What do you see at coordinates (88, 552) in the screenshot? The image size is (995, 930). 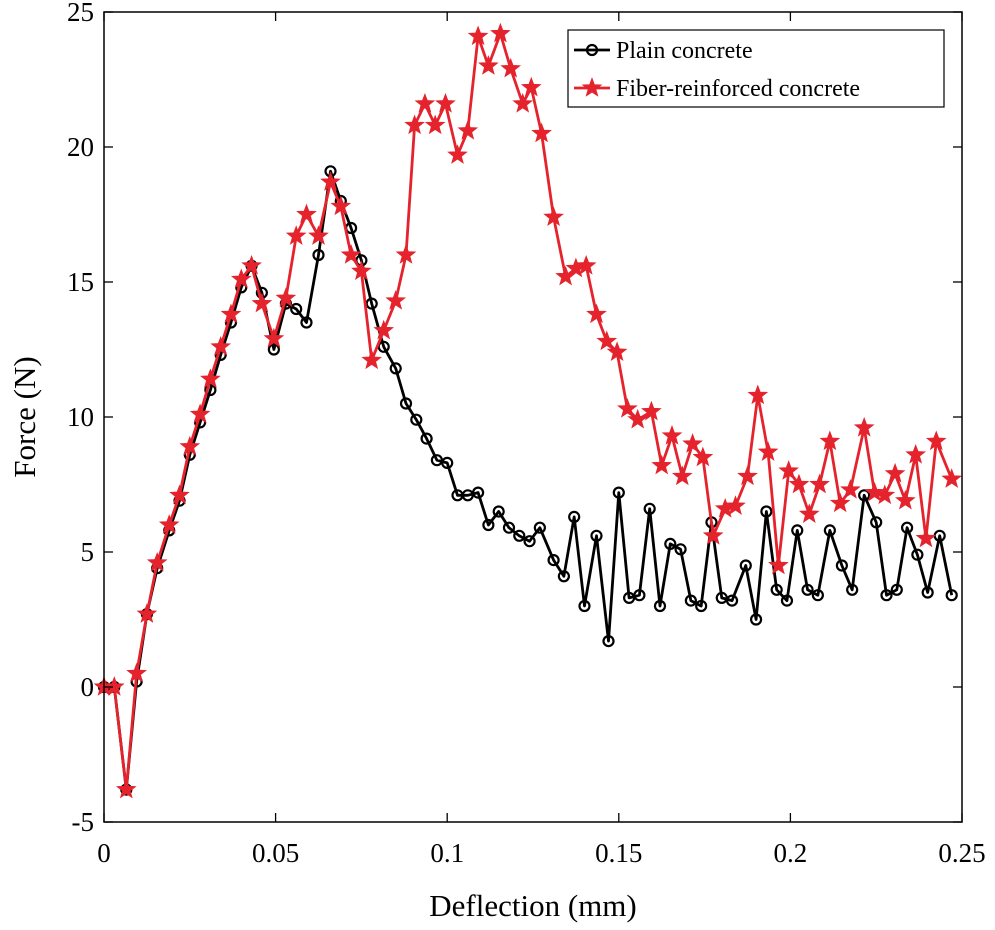 I see `y-tick-label: 5` at bounding box center [88, 552].